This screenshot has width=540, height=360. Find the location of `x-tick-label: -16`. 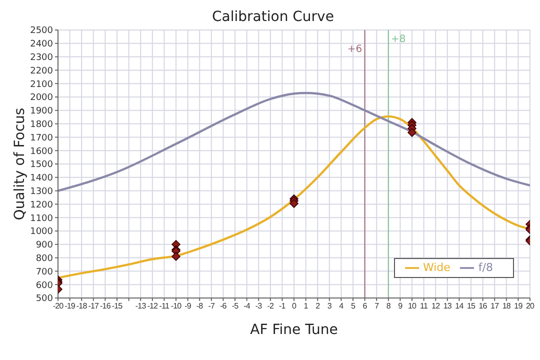

x-tick-label: -16 is located at coordinates (106, 306).